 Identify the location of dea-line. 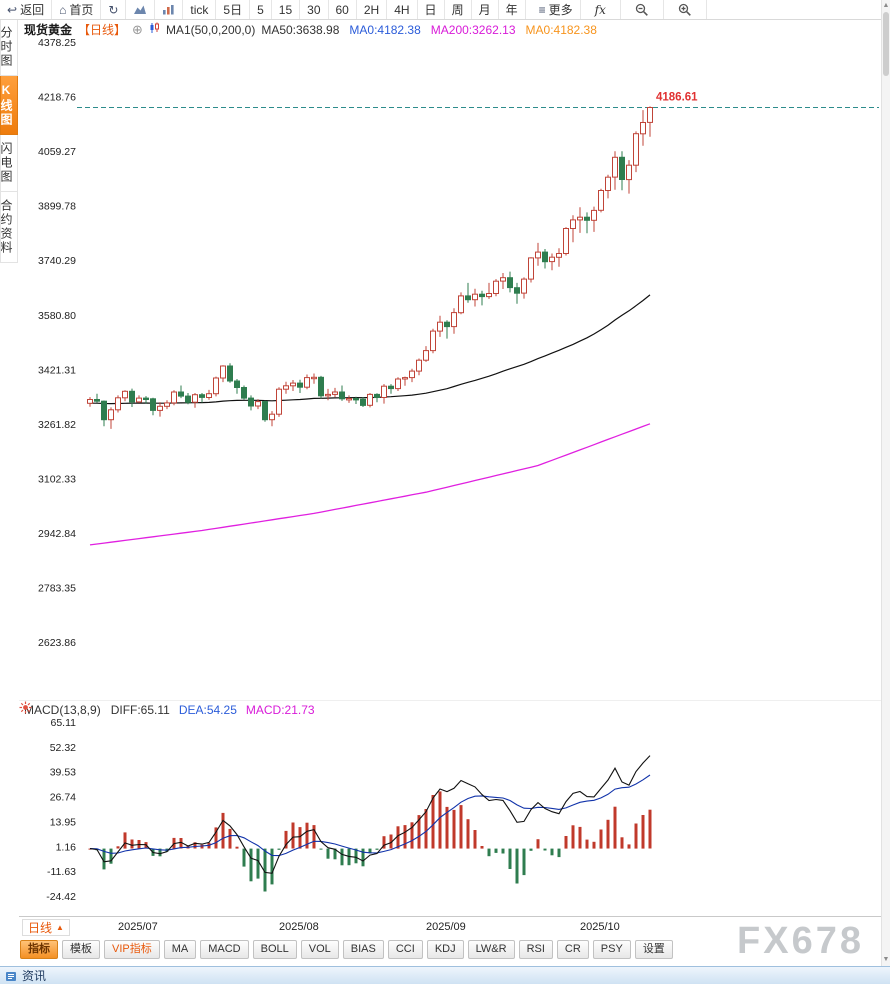
(370, 815).